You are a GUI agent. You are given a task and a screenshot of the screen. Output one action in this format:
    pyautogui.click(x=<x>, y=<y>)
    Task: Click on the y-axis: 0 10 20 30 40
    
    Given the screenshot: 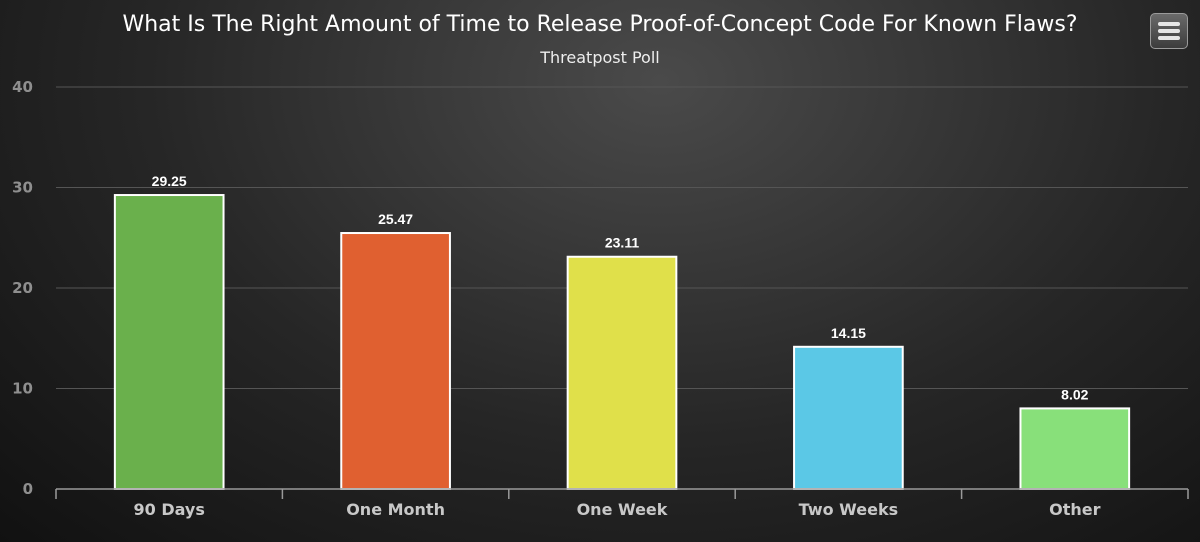 What is the action you would take?
    pyautogui.click(x=22, y=288)
    